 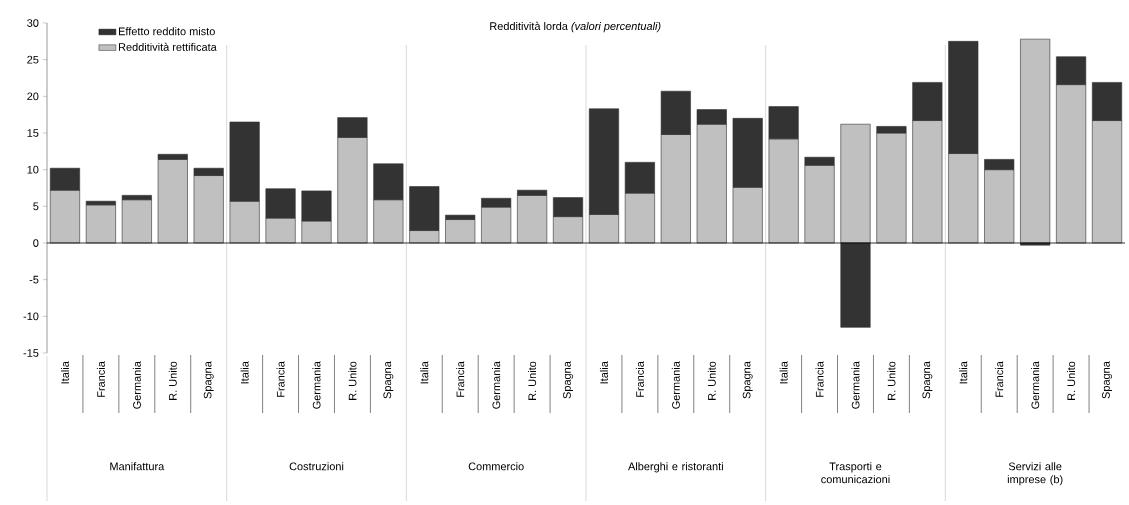 I want to click on y-tick-label: 0, so click(x=36, y=243).